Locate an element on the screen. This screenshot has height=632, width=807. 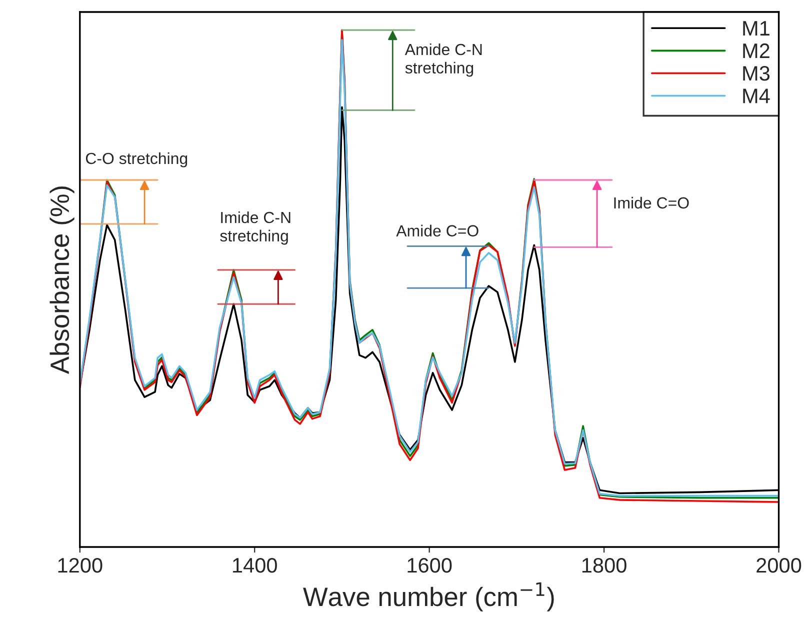
x-axis-title: Wave number (cm$^{−1}$) is located at coordinates (428, 597).